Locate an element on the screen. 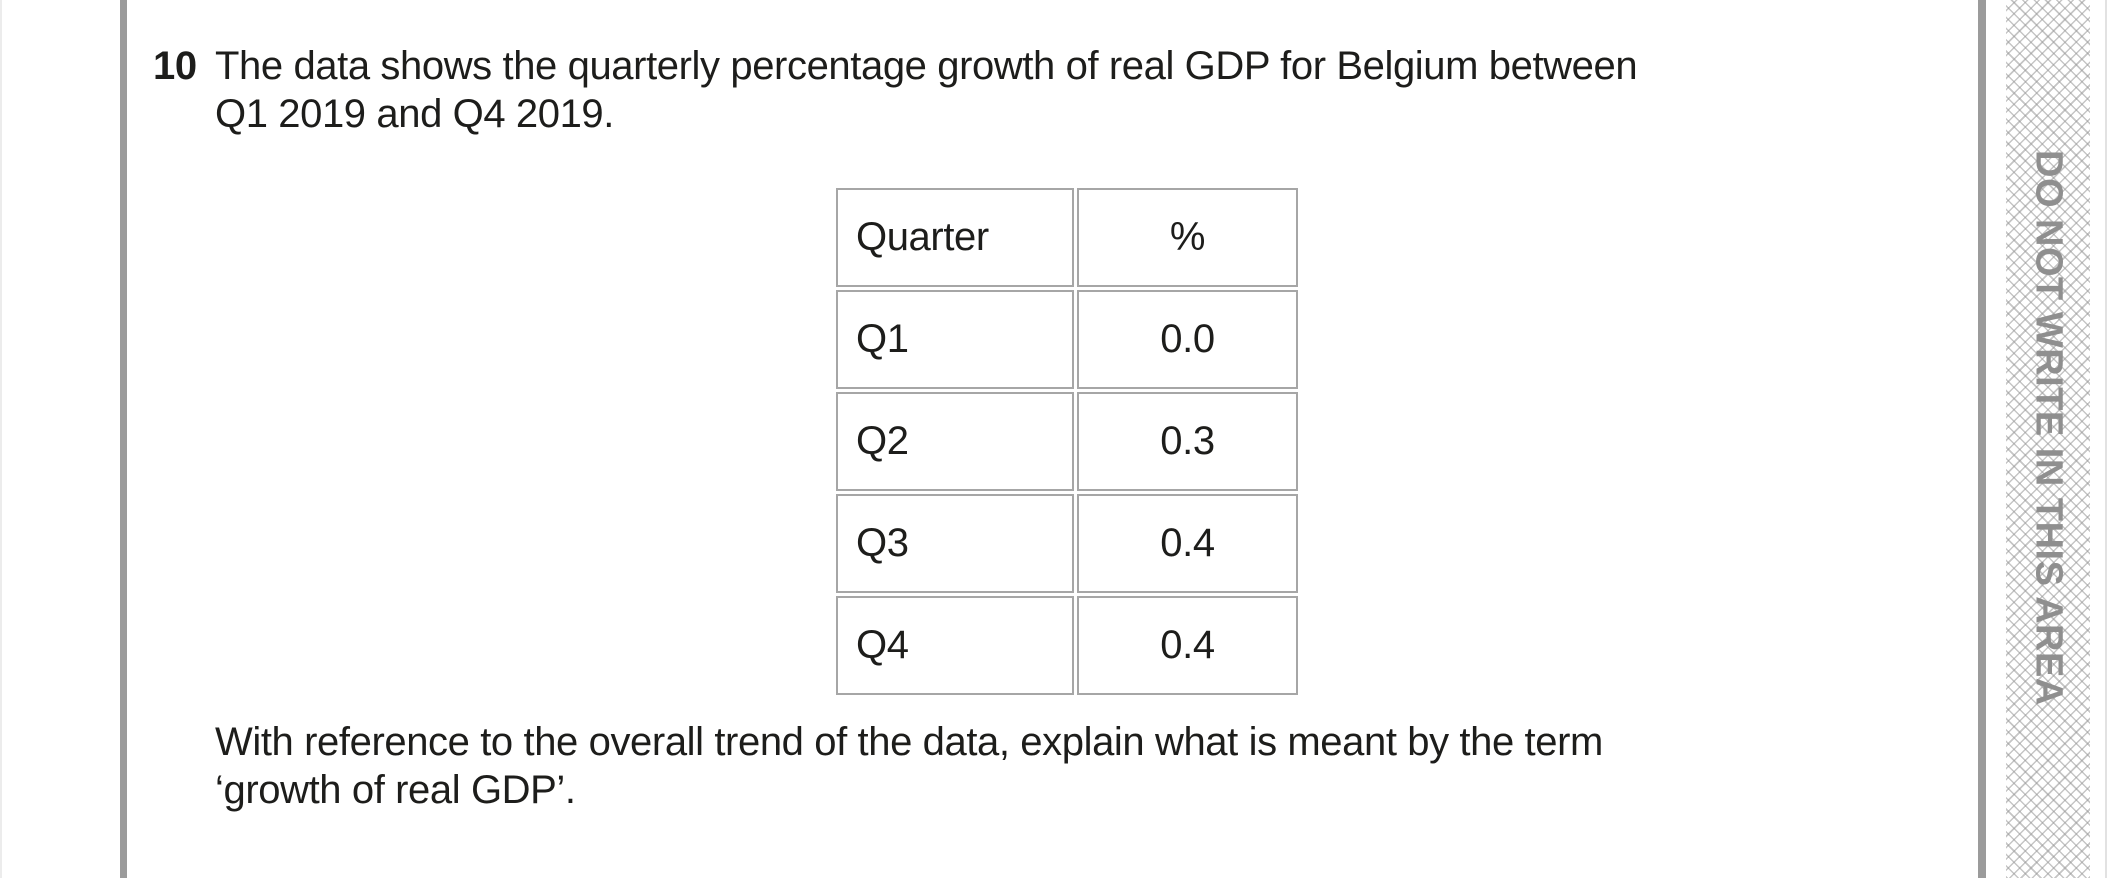 This screenshot has width=2110, height=878. table-cell-value: 0.3 is located at coordinates (1187, 441).